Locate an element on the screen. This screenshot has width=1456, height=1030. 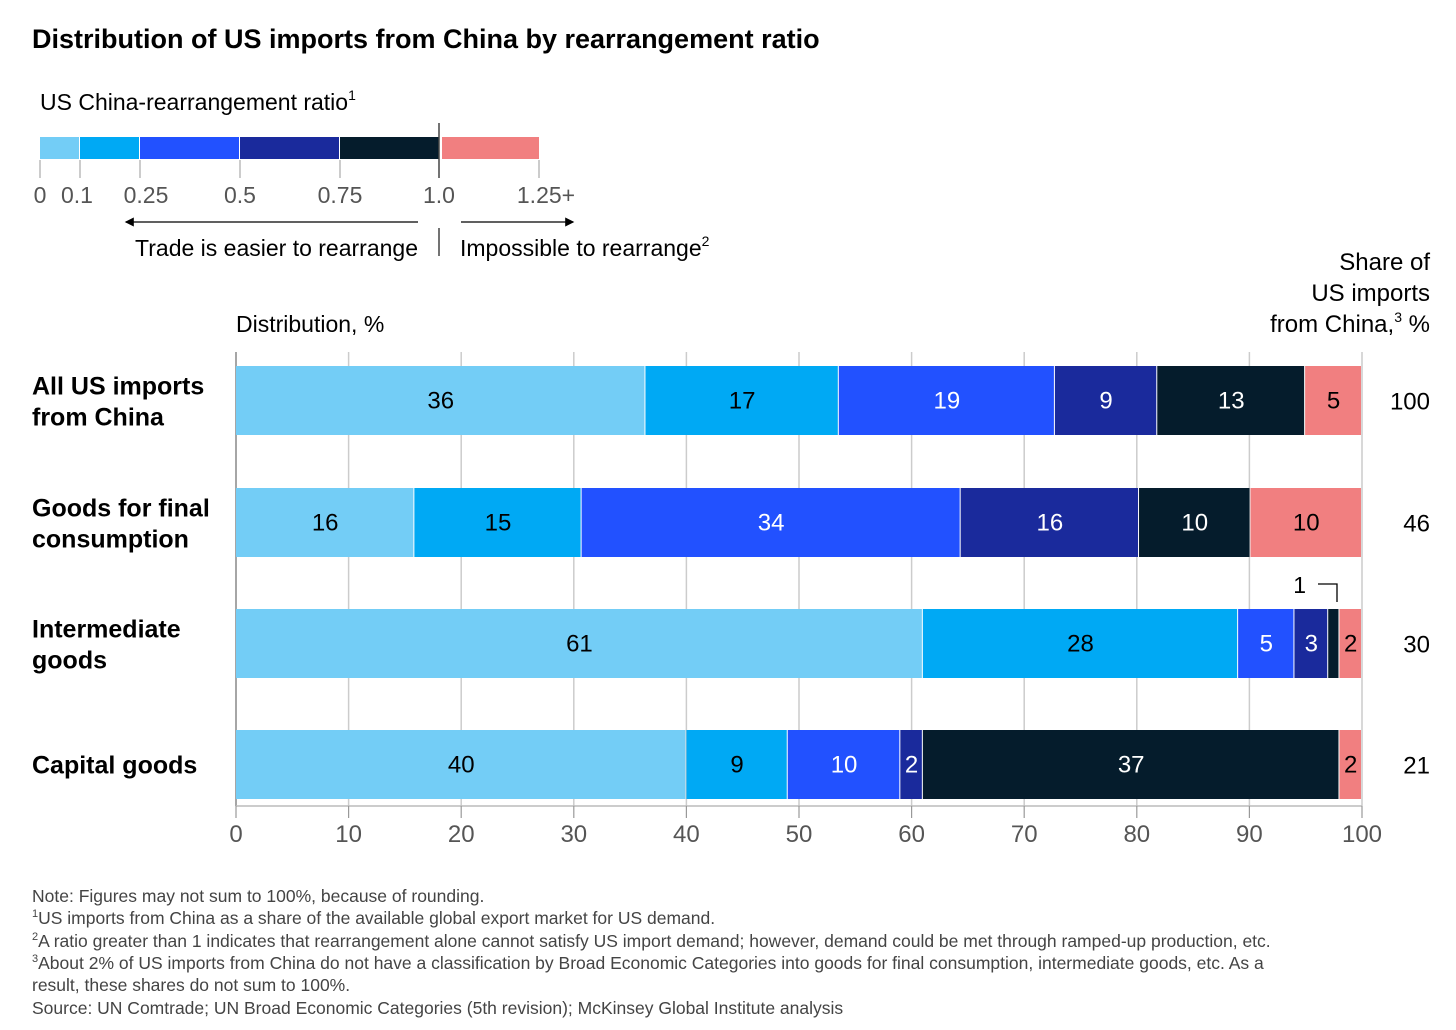
x-tick-label: 20 is located at coordinates (461, 834).